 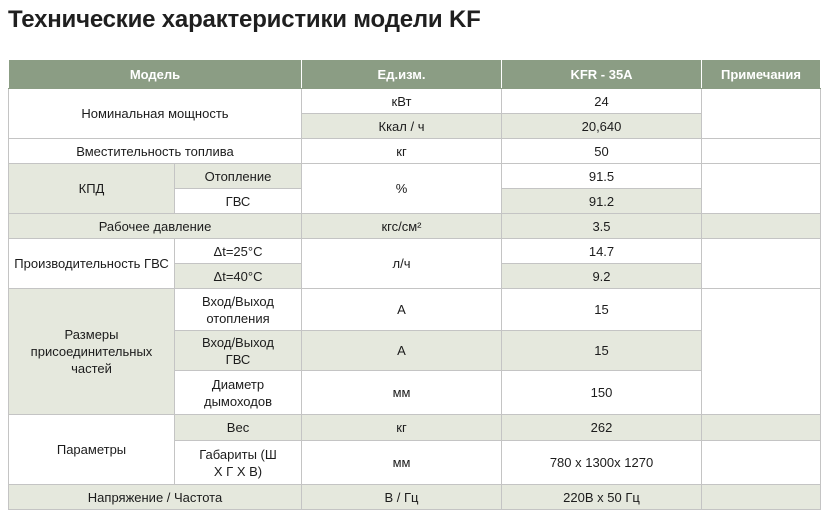 I want to click on table-row: Рабочее давление кгс/см² 3.5, so click(x=414, y=226).